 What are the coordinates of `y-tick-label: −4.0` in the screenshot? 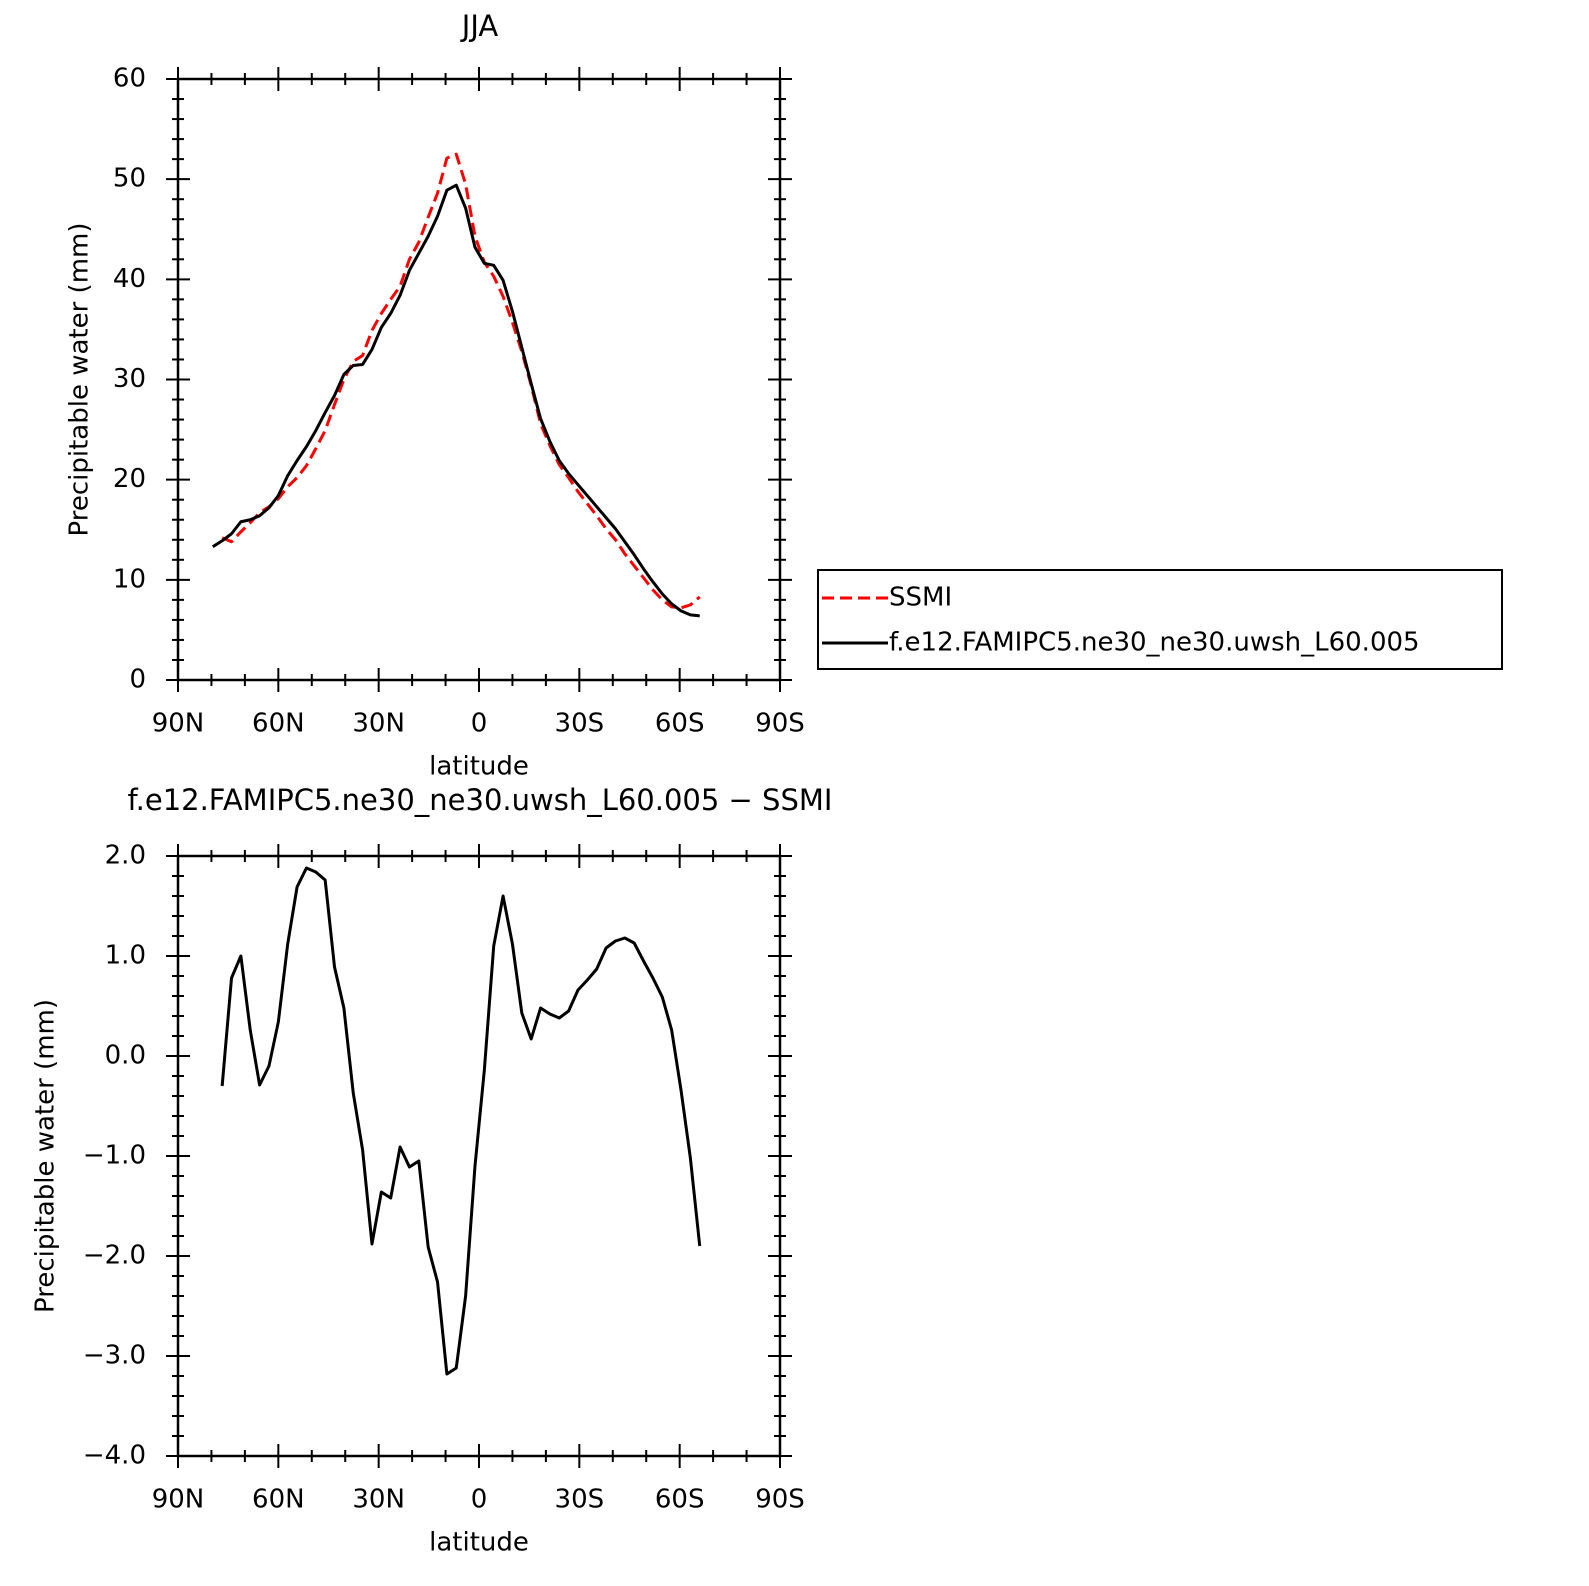 It's located at (114, 1456).